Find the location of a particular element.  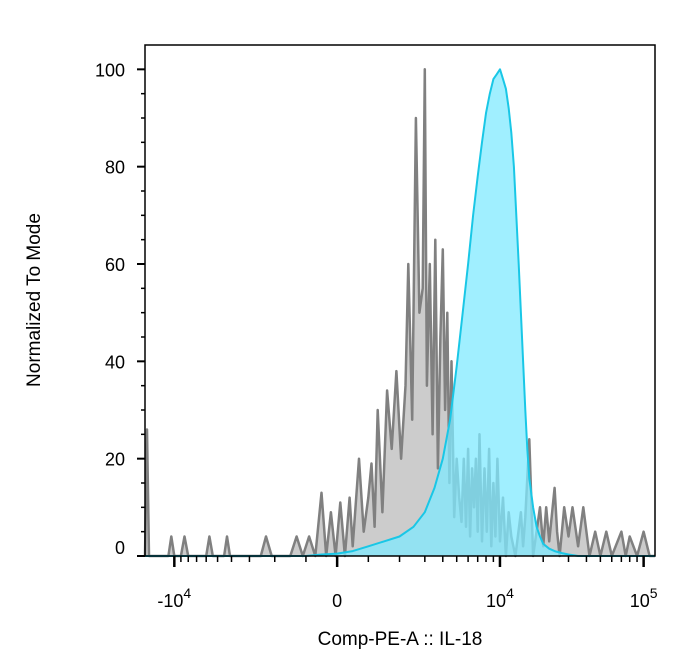

x-tick-label: 10⁵ is located at coordinates (644, 598).